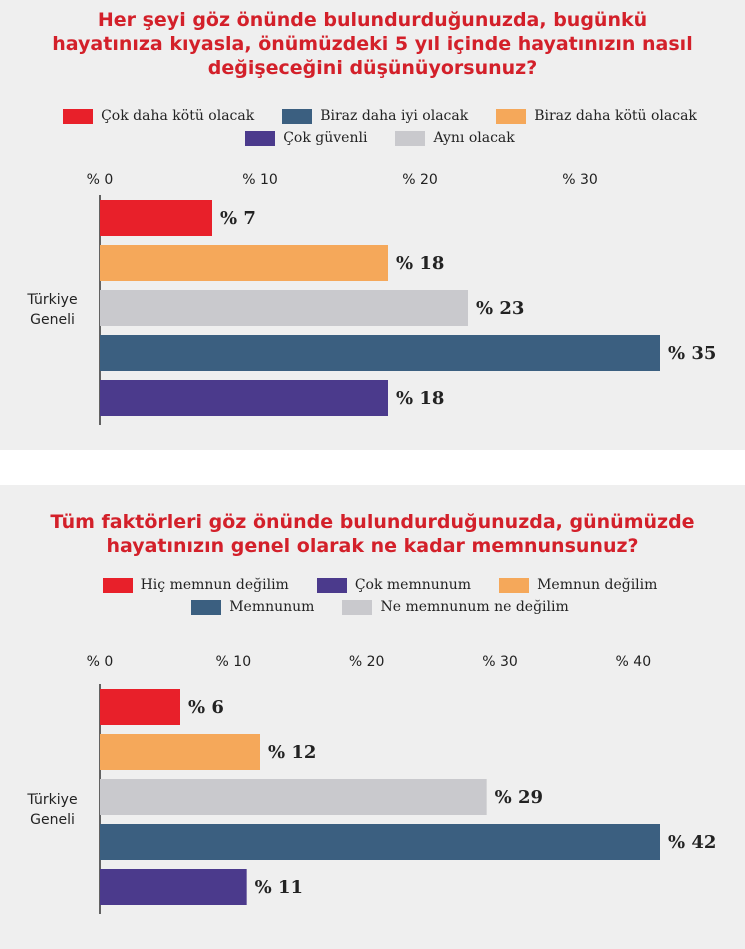 Image resolution: width=745 pixels, height=949 pixels. I want to click on legend-label: Ne memnunum ne değilim, so click(474, 607).